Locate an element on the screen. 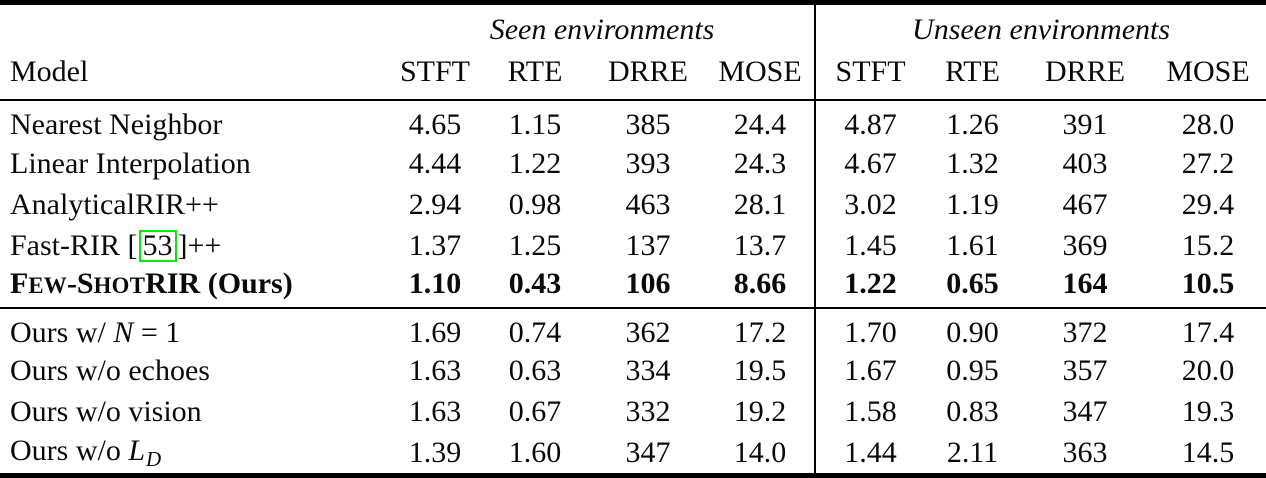 The height and width of the screenshot is (478, 1266). metric-value: 28.0 is located at coordinates (1208, 125).